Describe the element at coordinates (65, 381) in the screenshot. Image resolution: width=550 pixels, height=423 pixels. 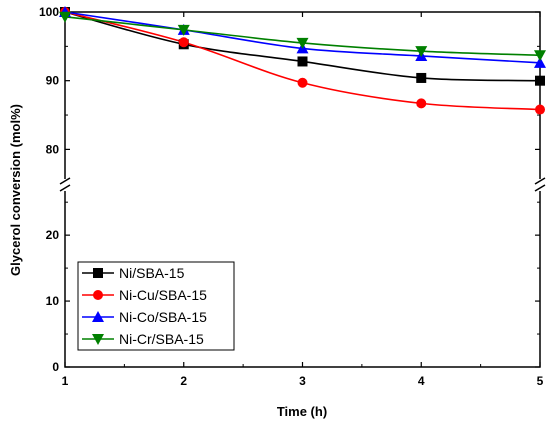
I see `x-tick-label: 1` at that location.